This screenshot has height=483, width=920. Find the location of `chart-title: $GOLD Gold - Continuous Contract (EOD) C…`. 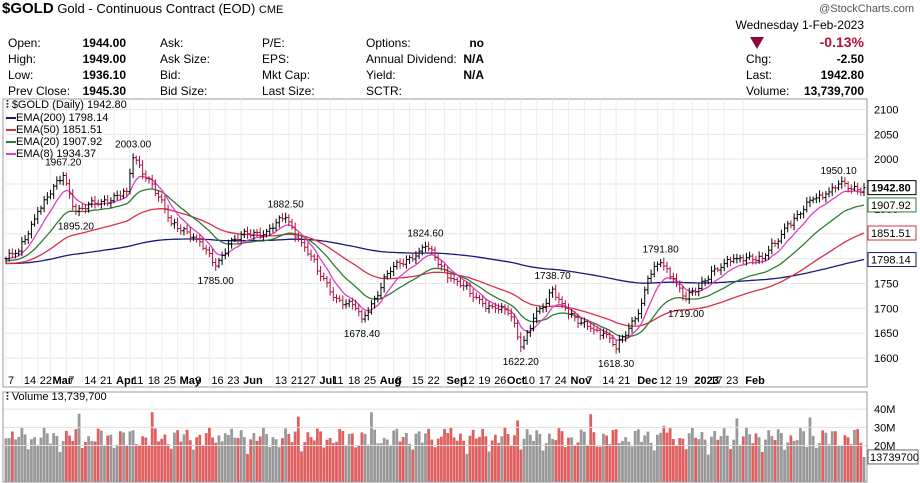

chart-title: $GOLD Gold - Continuous Contract (EOD) C… is located at coordinates (142, 8).